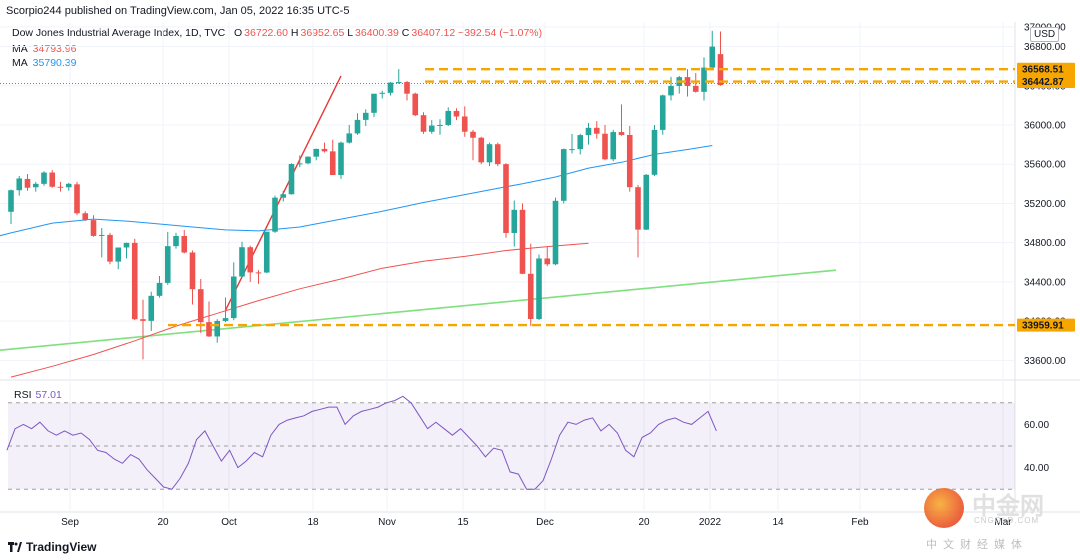 The image size is (1080, 560). I want to click on price-axis-label: 34400.00, so click(1045, 282).